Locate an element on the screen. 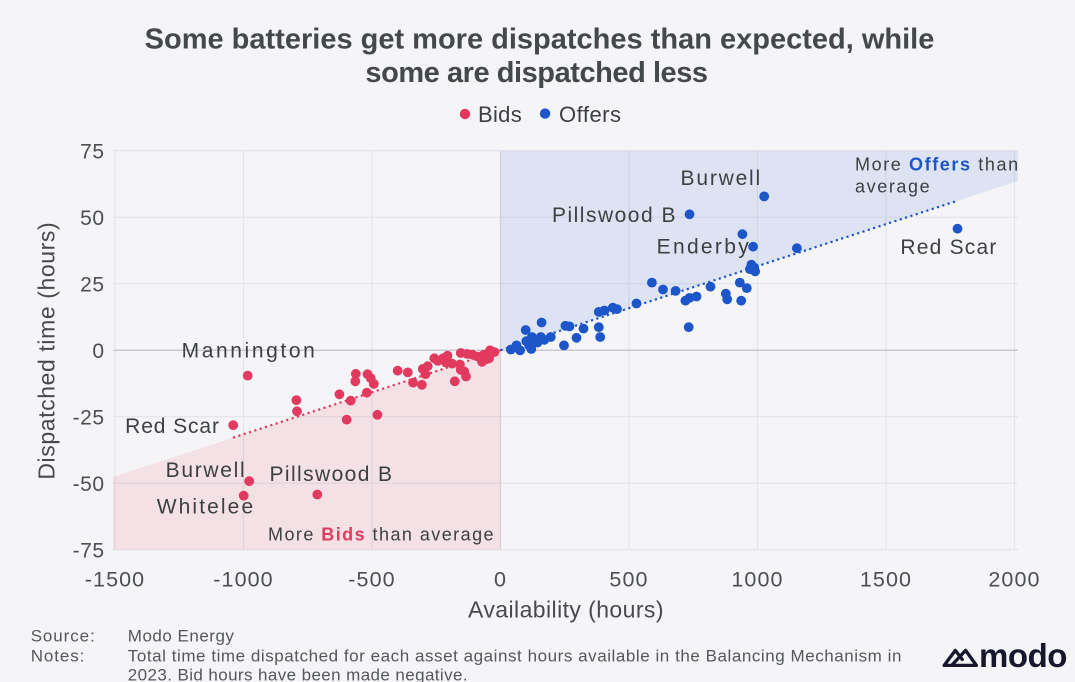 The image size is (1075, 682). svg-text: Modo Energy is located at coordinates (181, 635).